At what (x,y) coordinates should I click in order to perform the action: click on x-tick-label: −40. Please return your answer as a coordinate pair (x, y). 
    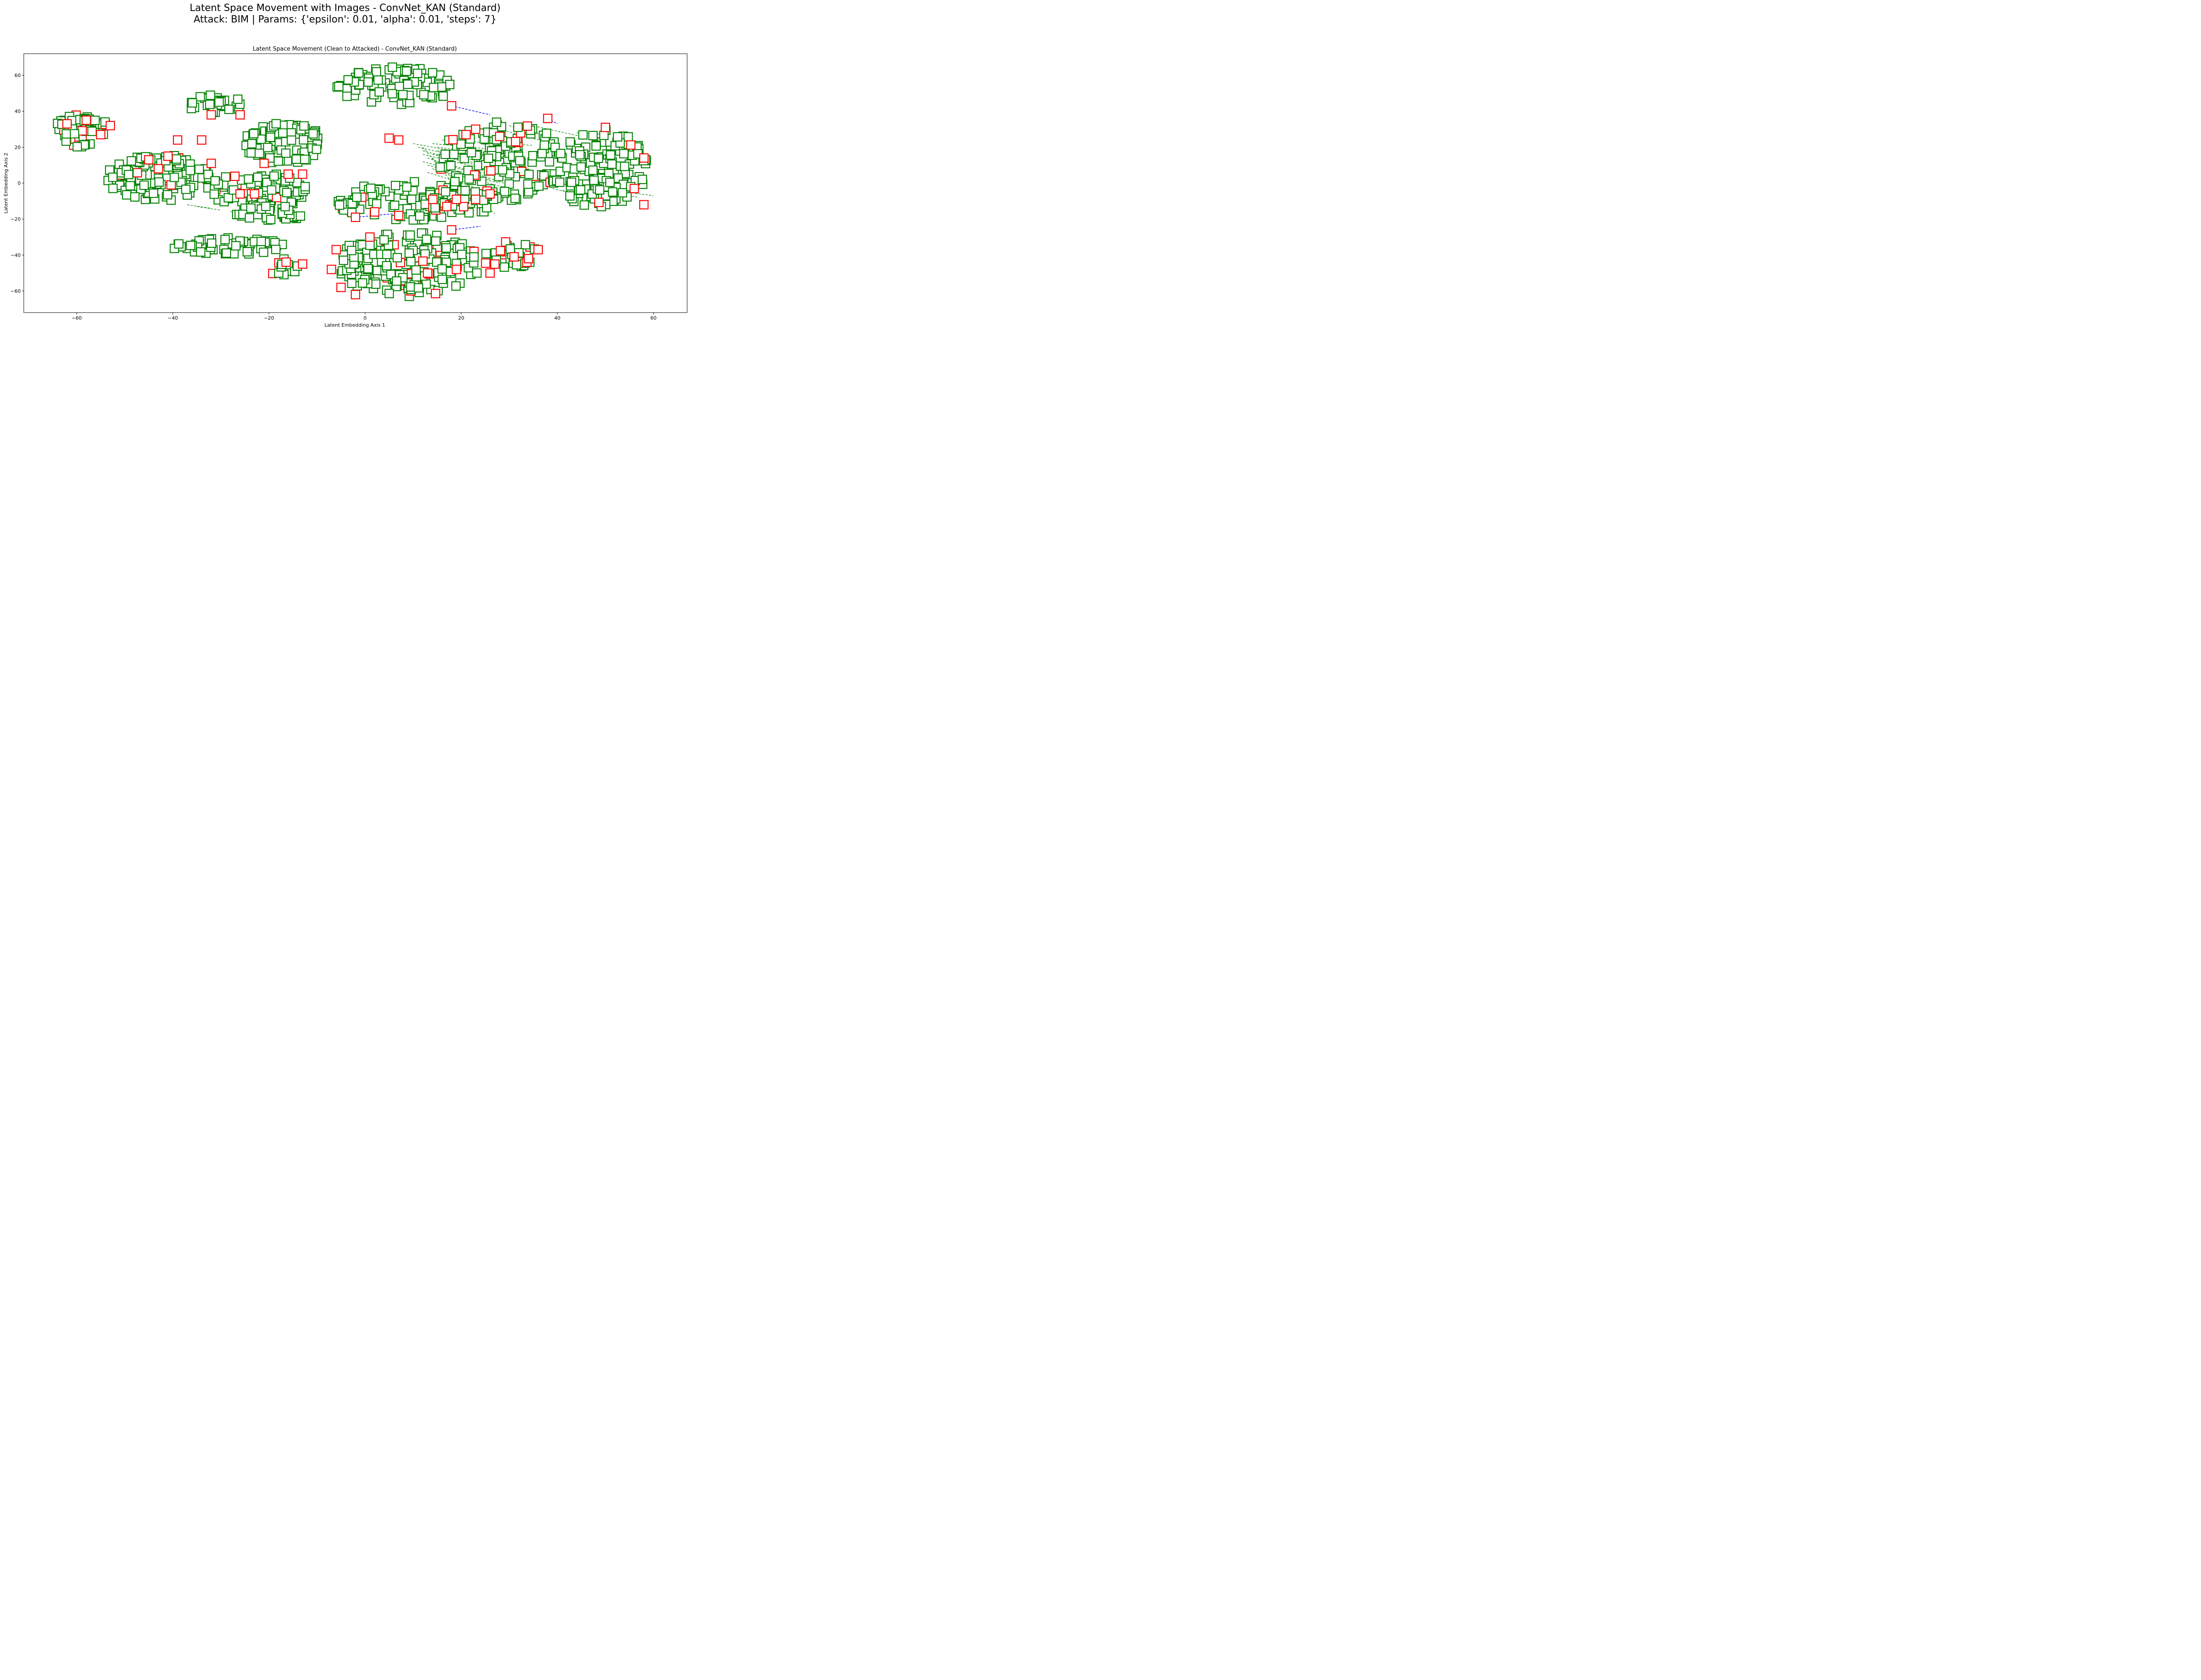
    Looking at the image, I should click on (173, 318).